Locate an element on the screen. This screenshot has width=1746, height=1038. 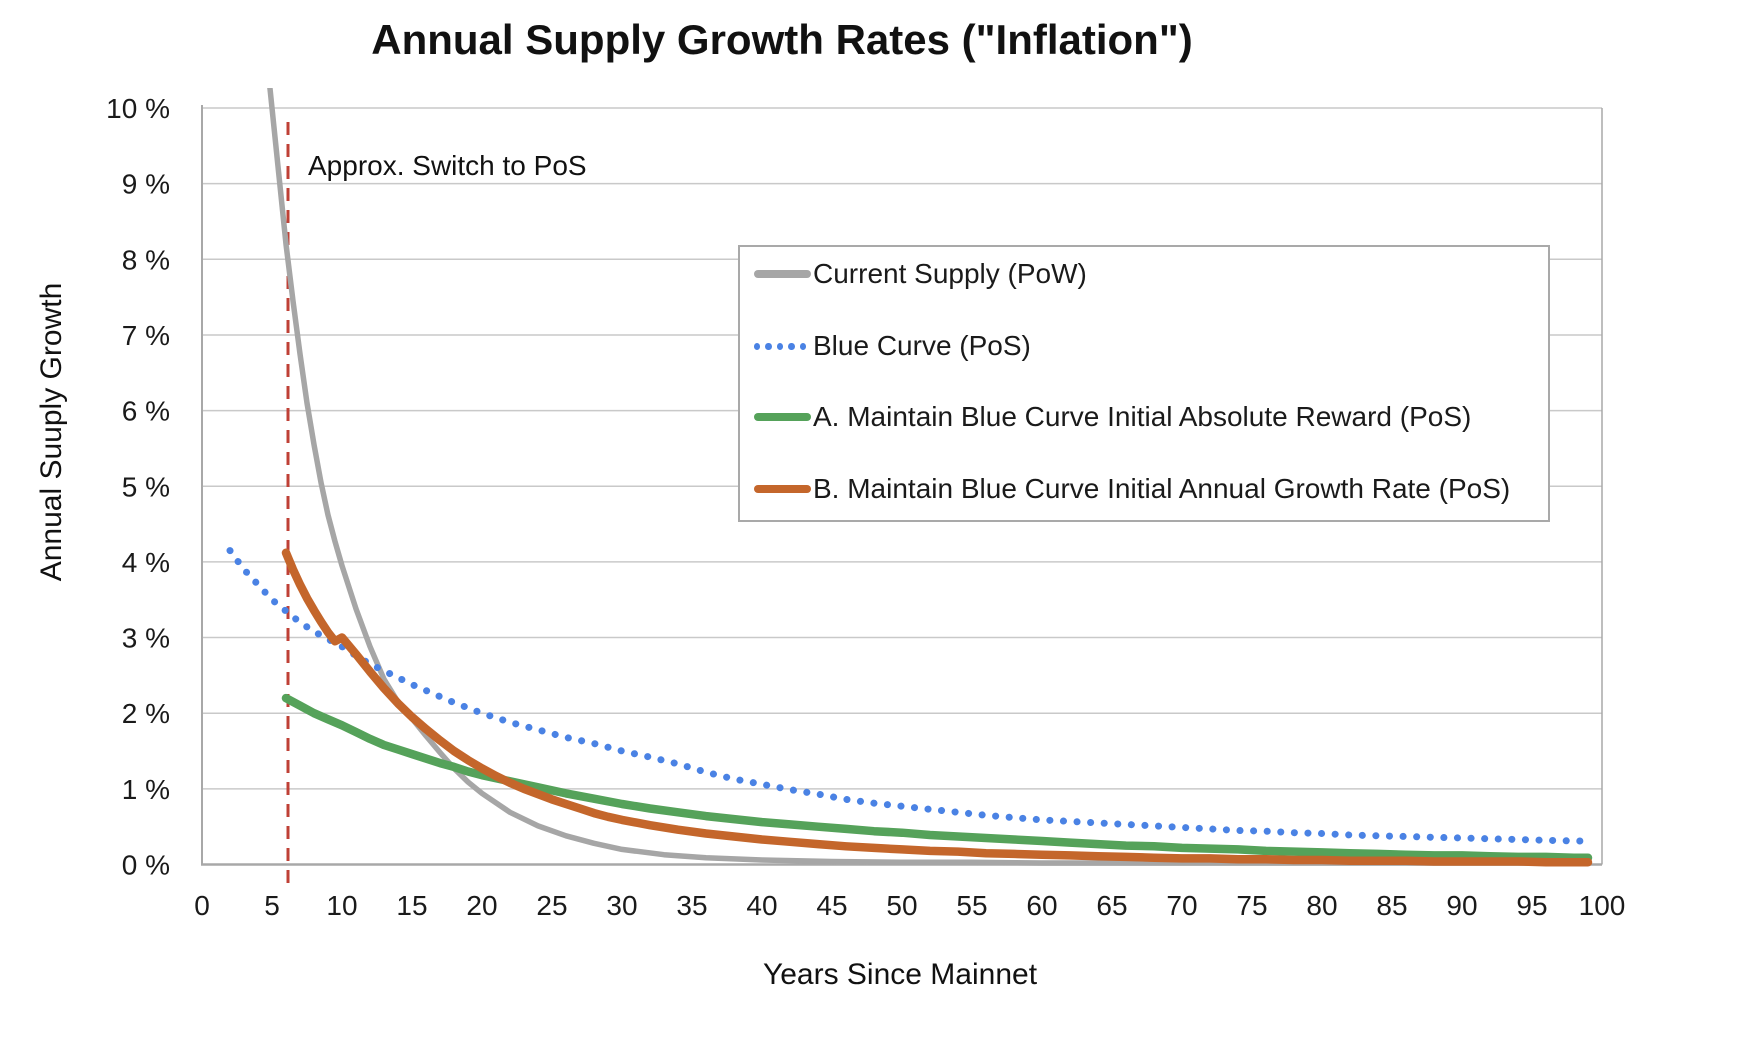
legend-label-current-supply: Current Supply (PoW) is located at coordinates (950, 273).